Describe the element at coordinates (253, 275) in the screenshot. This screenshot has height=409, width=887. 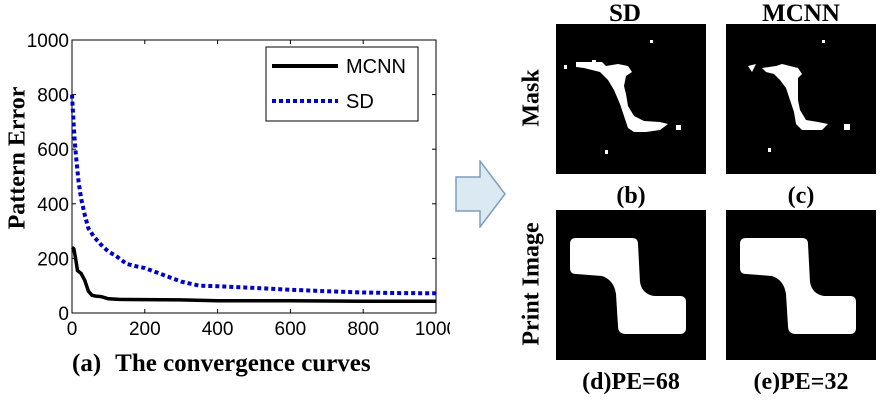
I see `series-line-mcnn` at that location.